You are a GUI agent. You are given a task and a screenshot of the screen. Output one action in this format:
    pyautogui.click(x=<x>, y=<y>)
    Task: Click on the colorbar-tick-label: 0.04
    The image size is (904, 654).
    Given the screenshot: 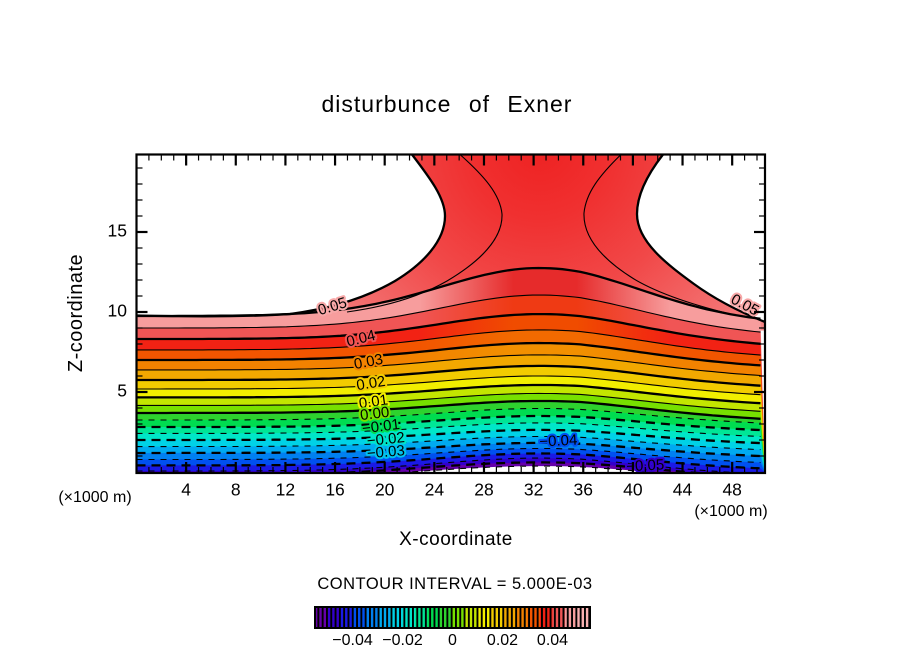 What is the action you would take?
    pyautogui.click(x=552, y=640)
    